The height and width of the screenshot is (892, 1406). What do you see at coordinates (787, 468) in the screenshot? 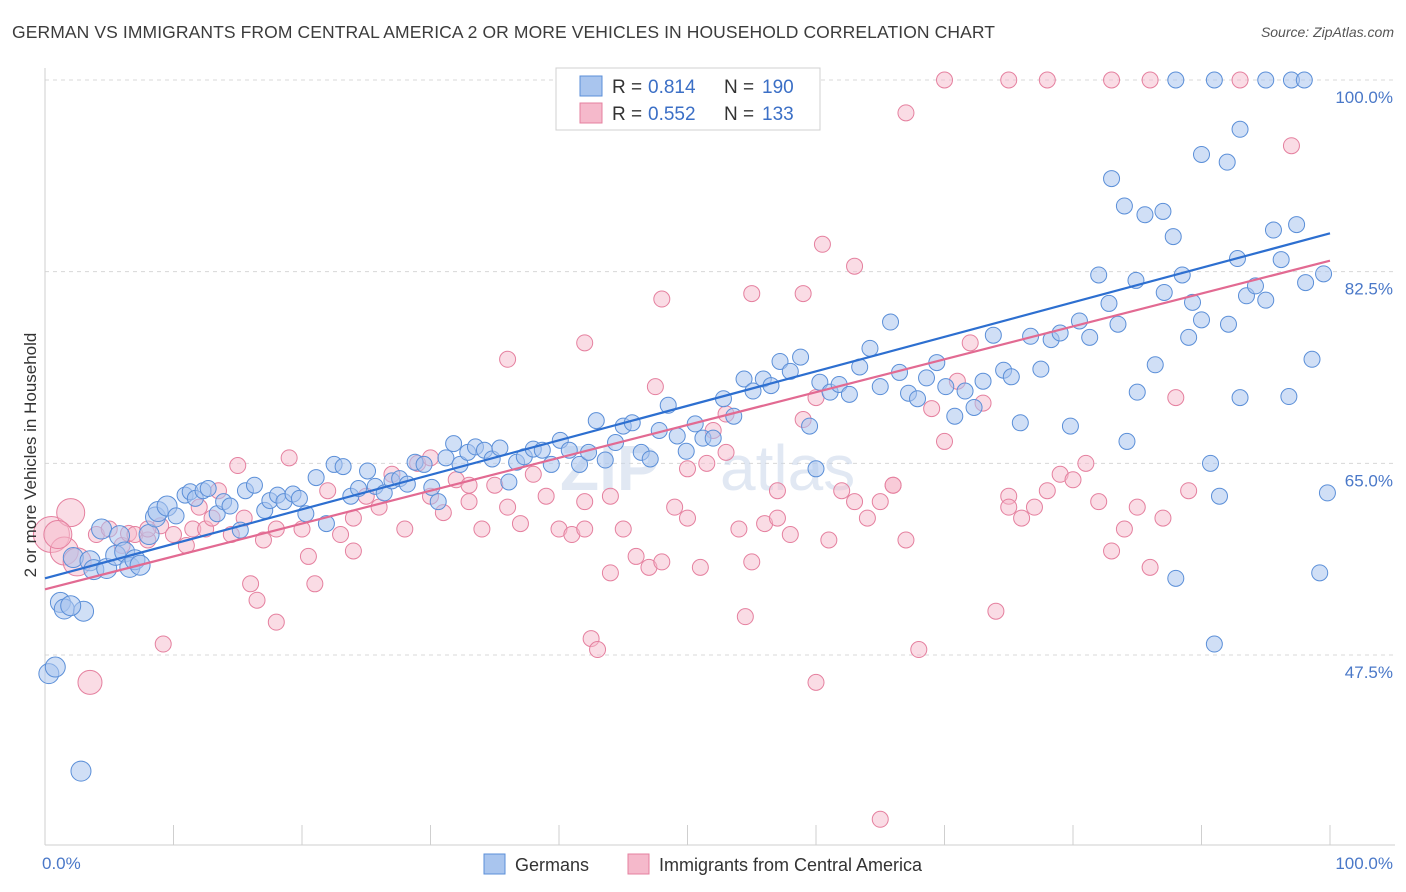
I see `watermark-atlas: atlas` at bounding box center [787, 468].